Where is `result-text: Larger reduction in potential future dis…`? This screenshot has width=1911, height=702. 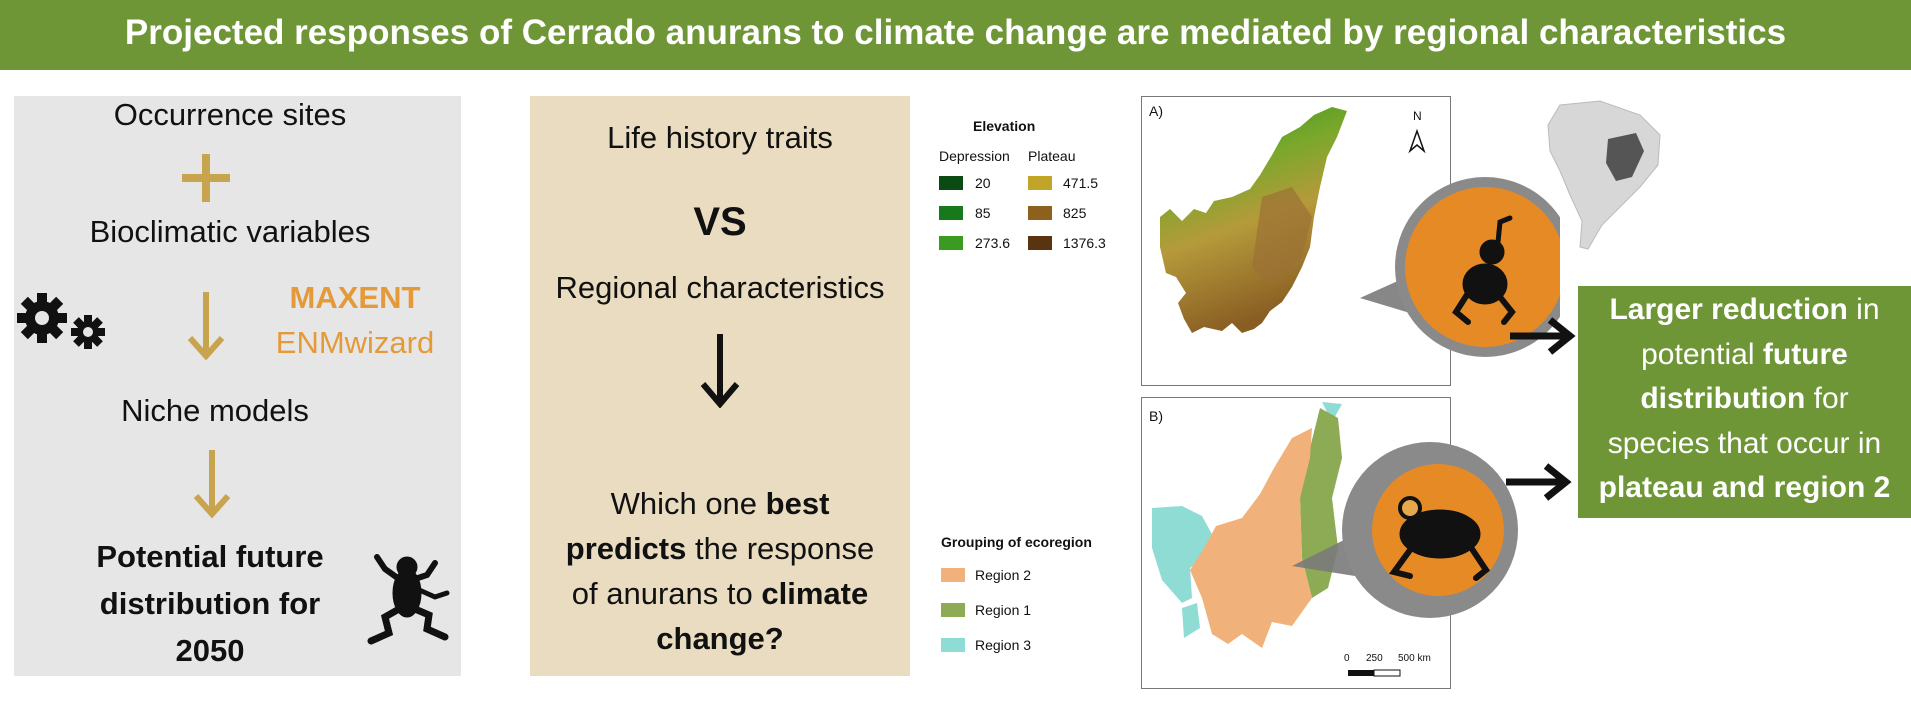 result-text: Larger reduction in potential future dis… is located at coordinates (1744, 402).